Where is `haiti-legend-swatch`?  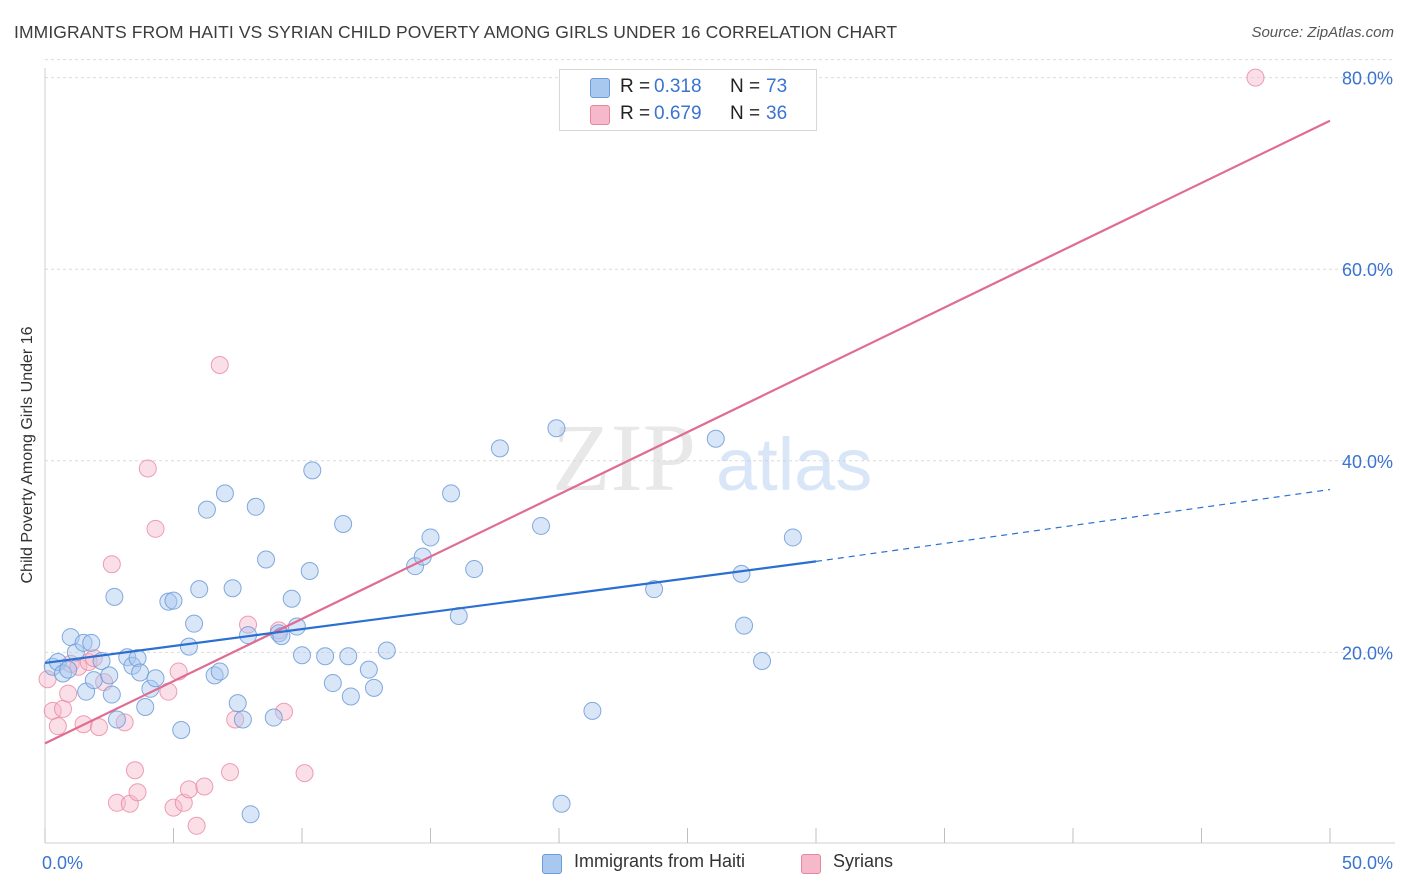 haiti-legend-swatch is located at coordinates (552, 864).